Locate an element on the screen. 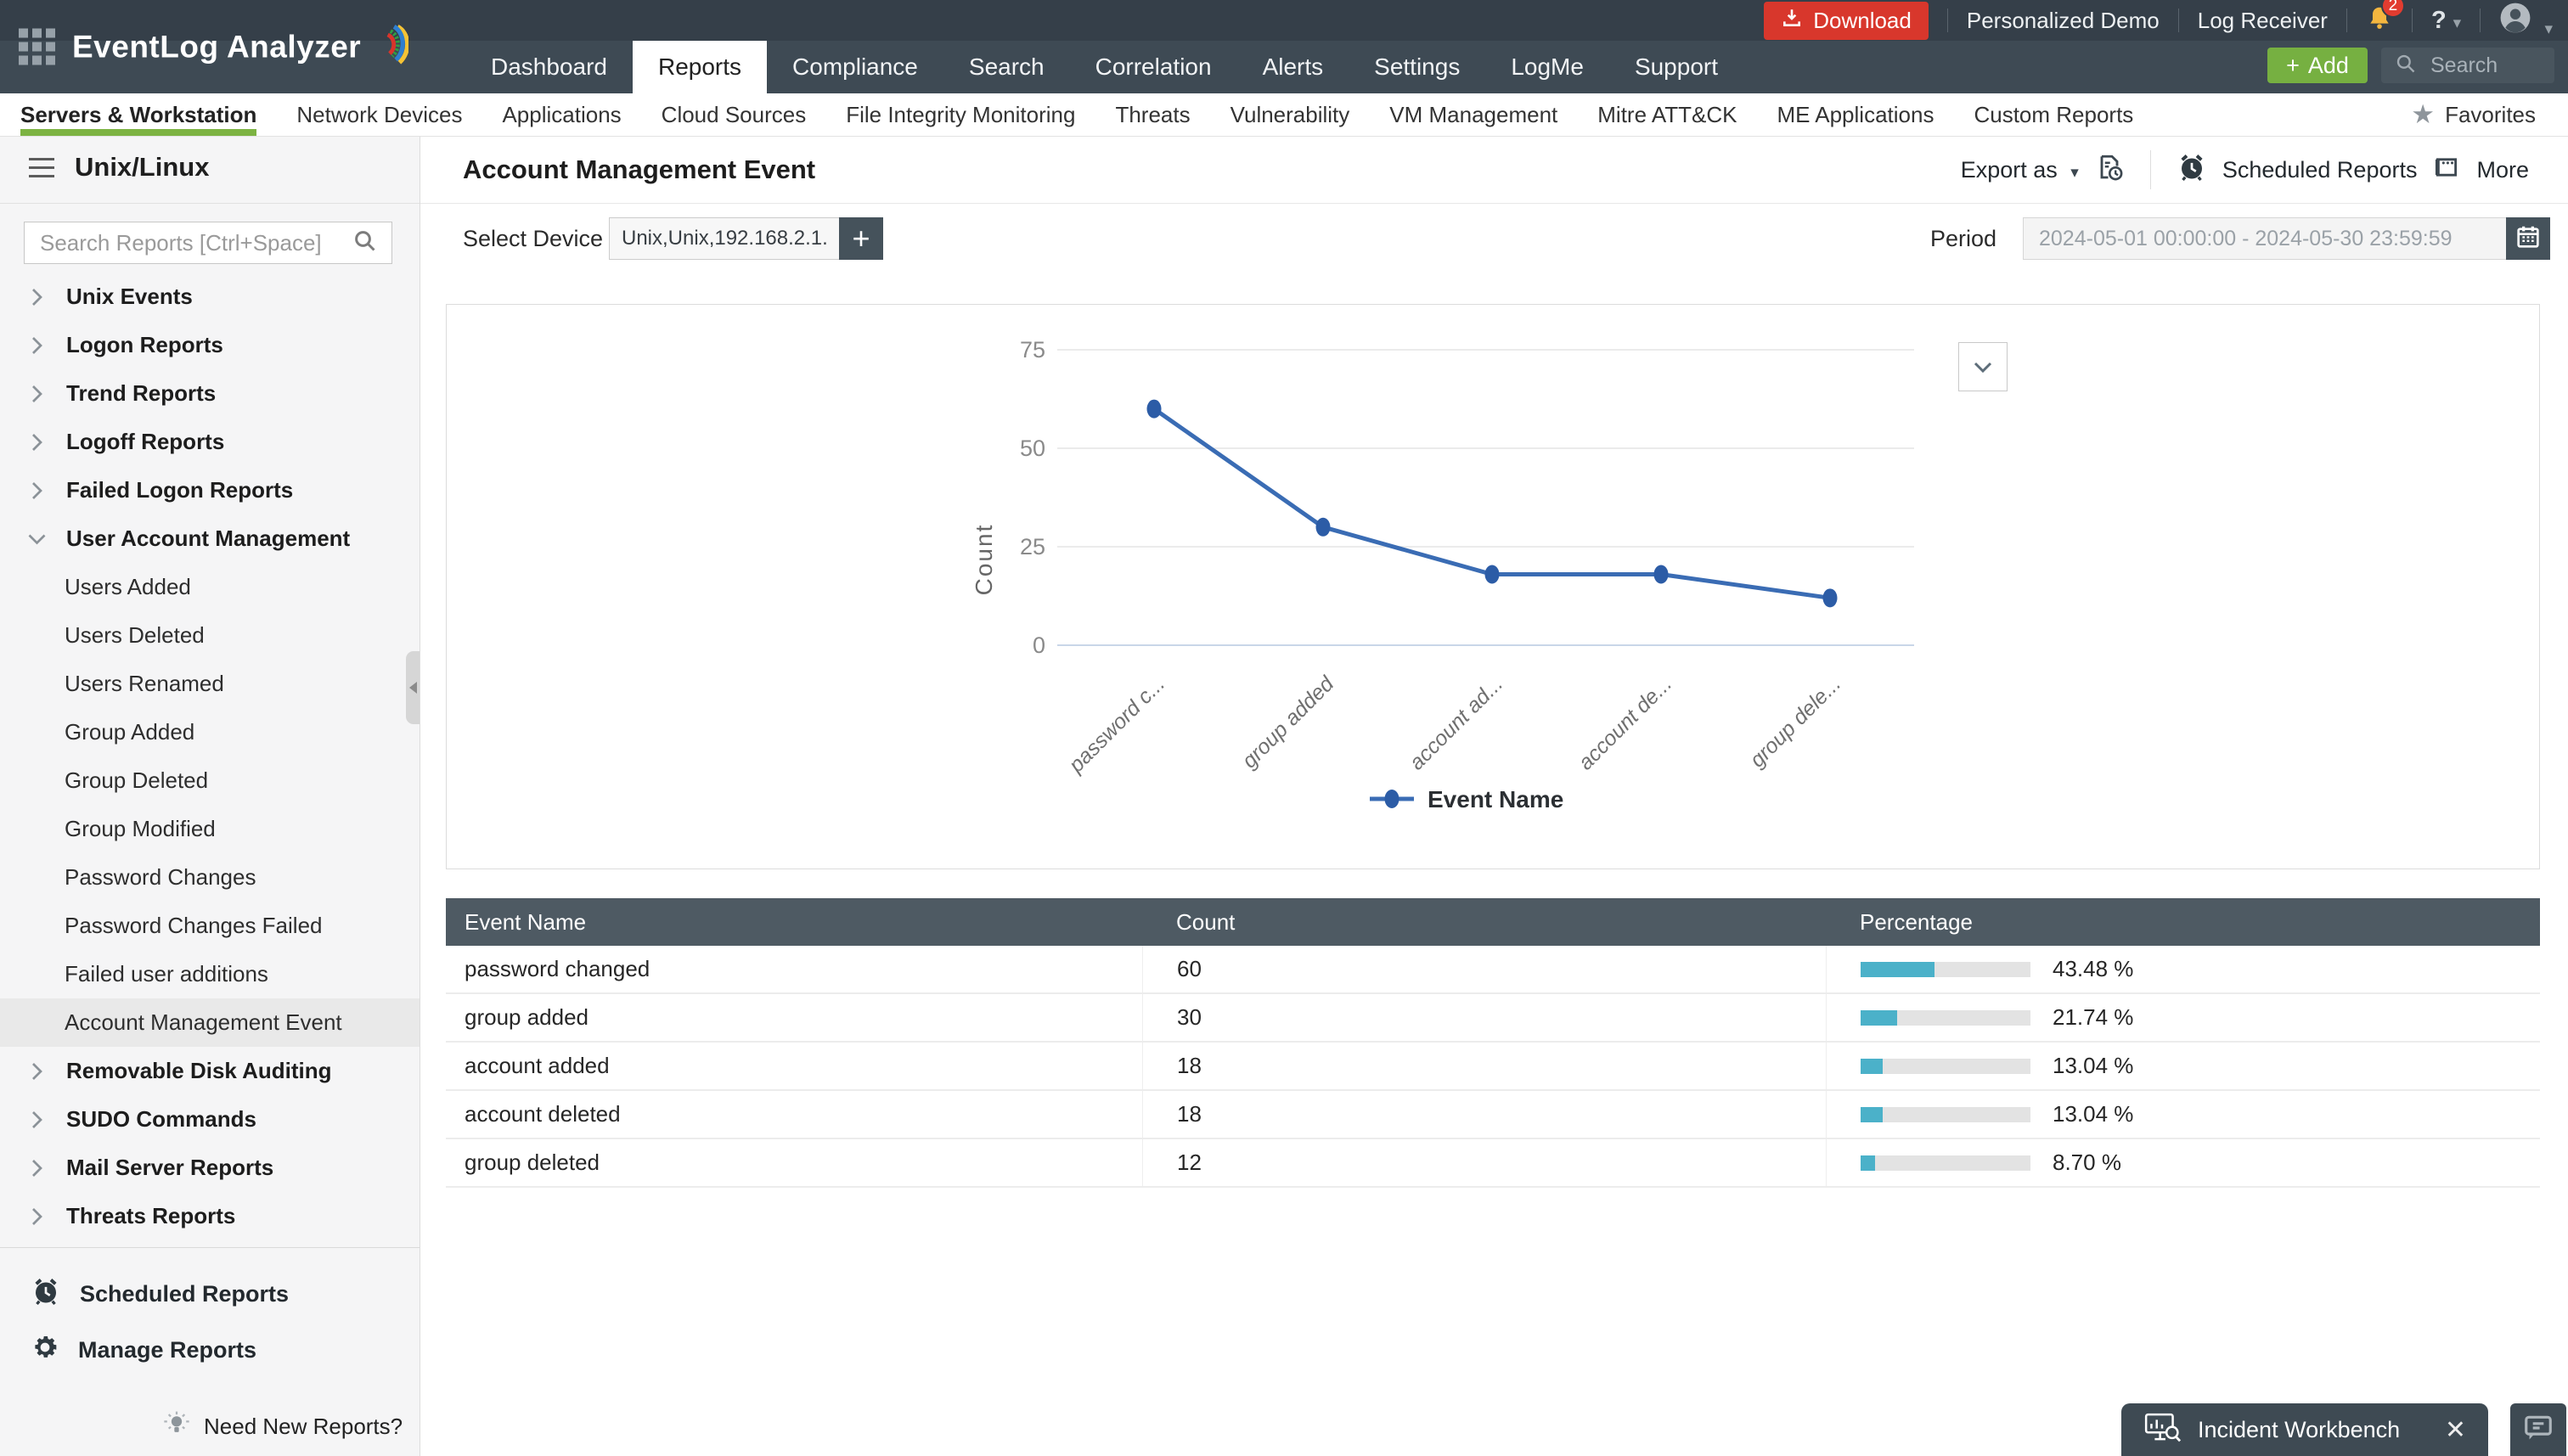 The width and height of the screenshot is (2568, 1456). chart-legend: Event Name is located at coordinates (1466, 799).